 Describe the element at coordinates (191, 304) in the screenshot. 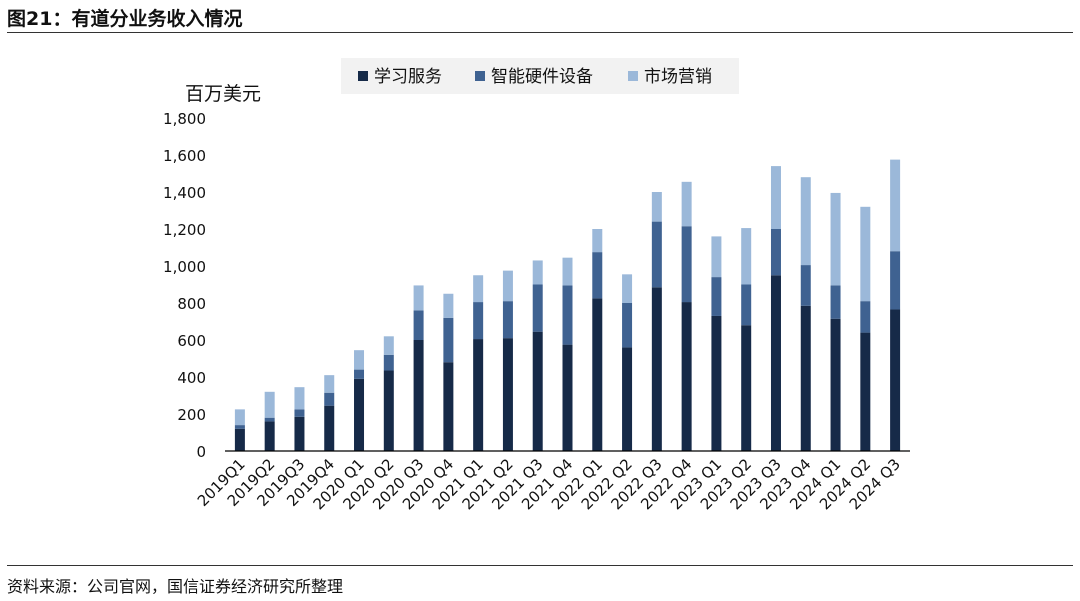

I see `y-tick-label: 800` at that location.